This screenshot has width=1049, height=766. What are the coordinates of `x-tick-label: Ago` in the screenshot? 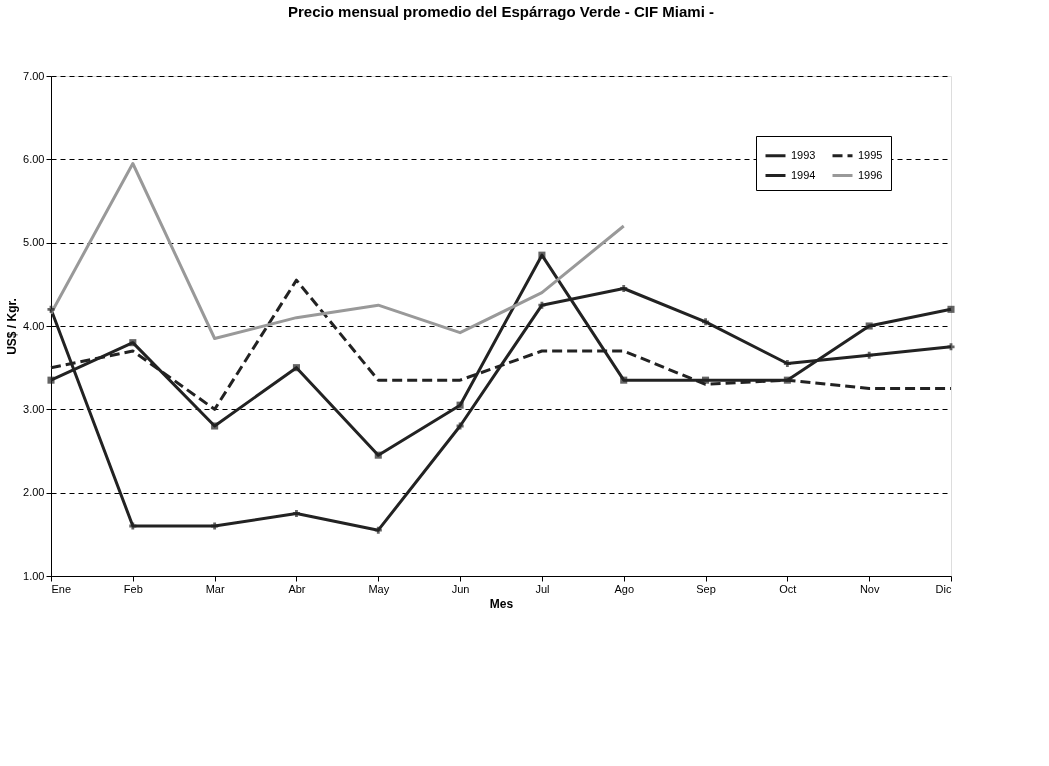 It's located at (624, 588).